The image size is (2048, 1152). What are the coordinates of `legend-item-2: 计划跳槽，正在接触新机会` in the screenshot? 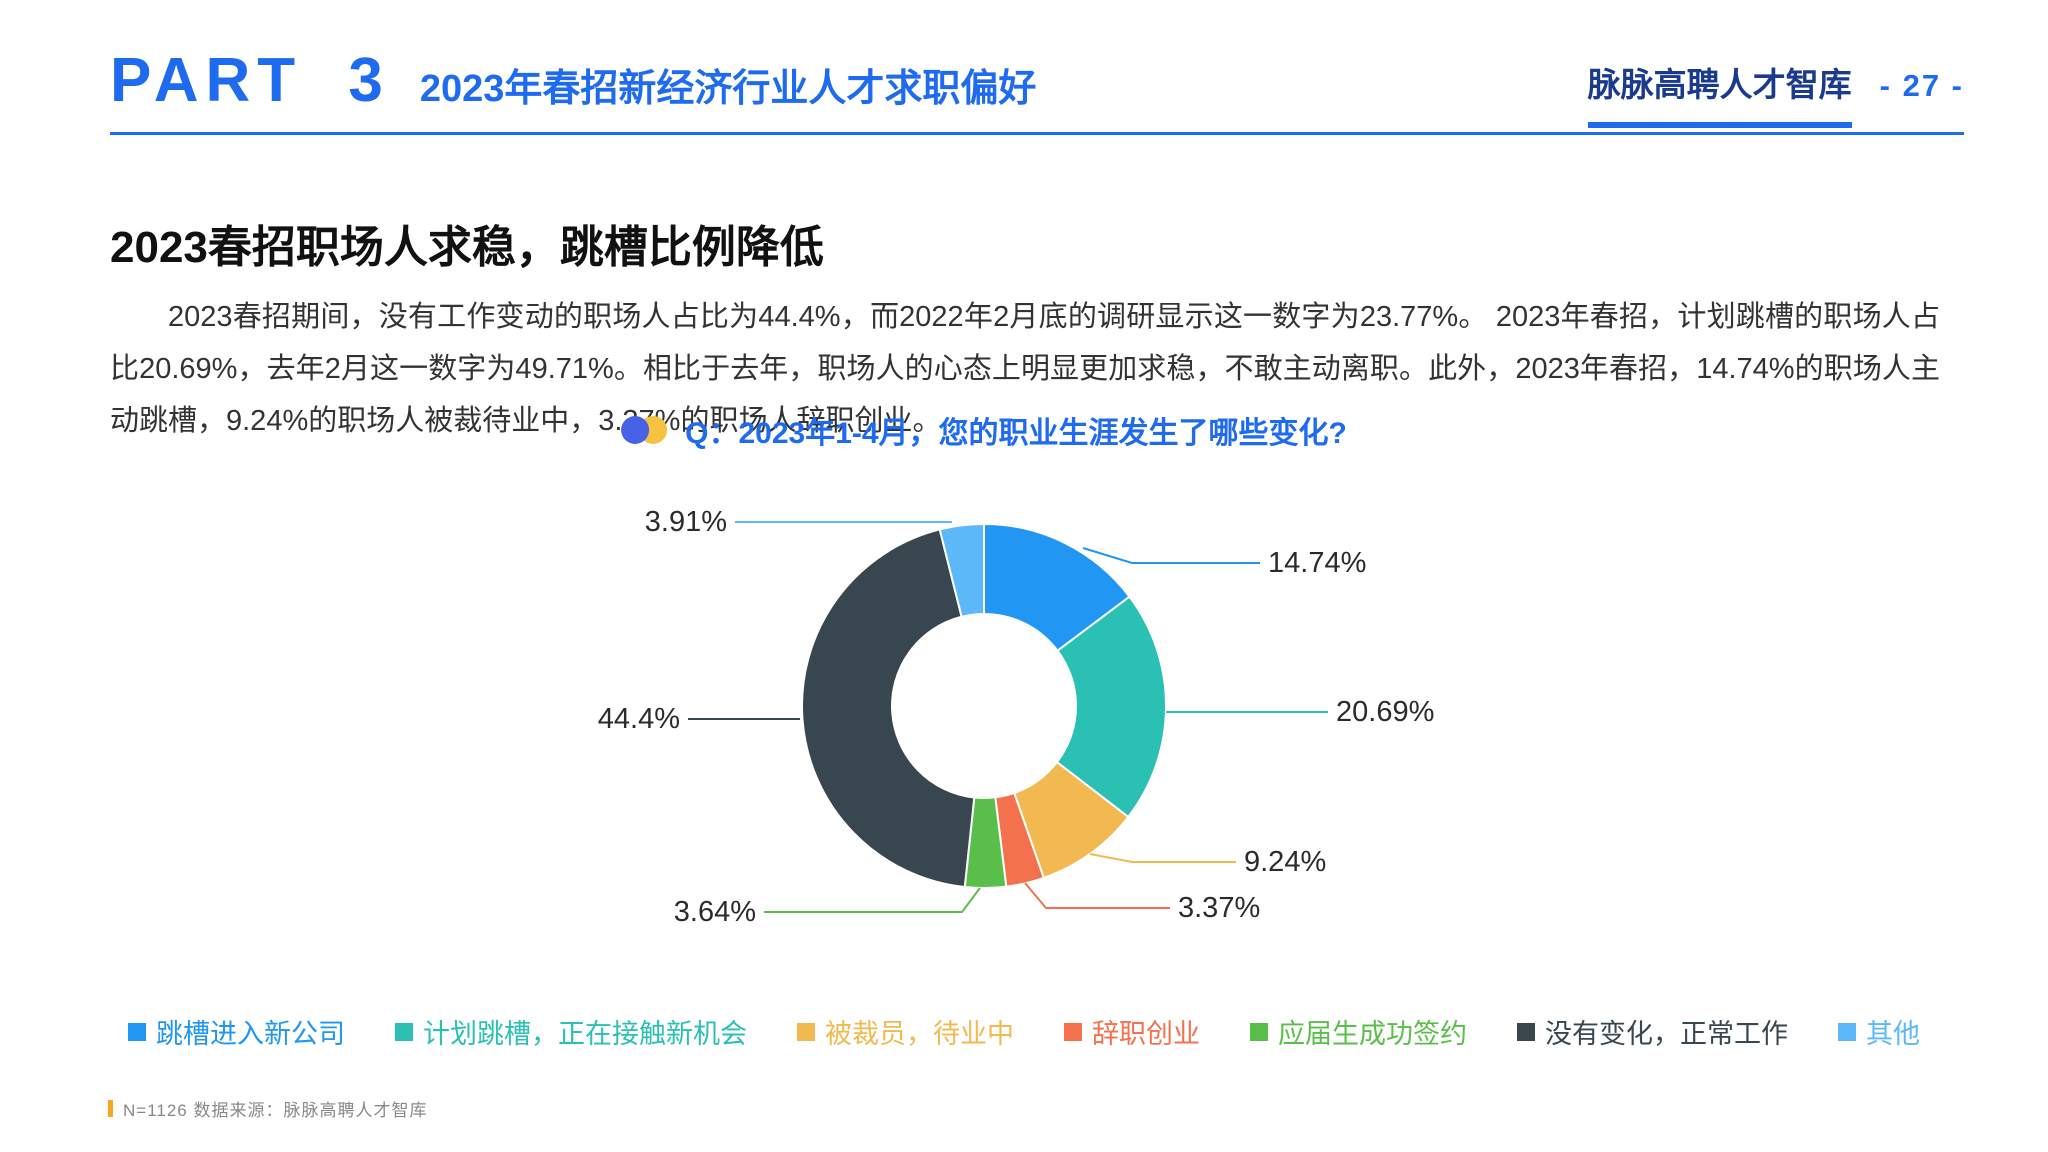 It's located at (571, 1031).